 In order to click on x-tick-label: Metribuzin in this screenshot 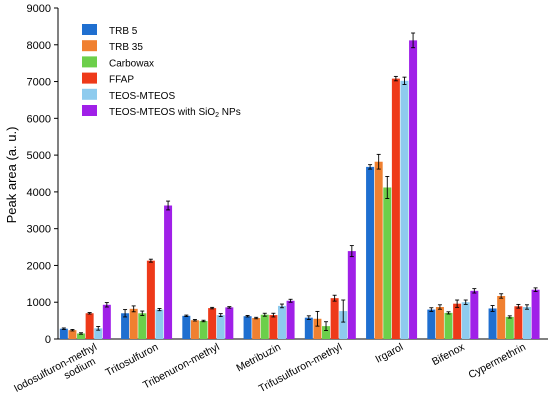, I will do `click(258, 357)`.